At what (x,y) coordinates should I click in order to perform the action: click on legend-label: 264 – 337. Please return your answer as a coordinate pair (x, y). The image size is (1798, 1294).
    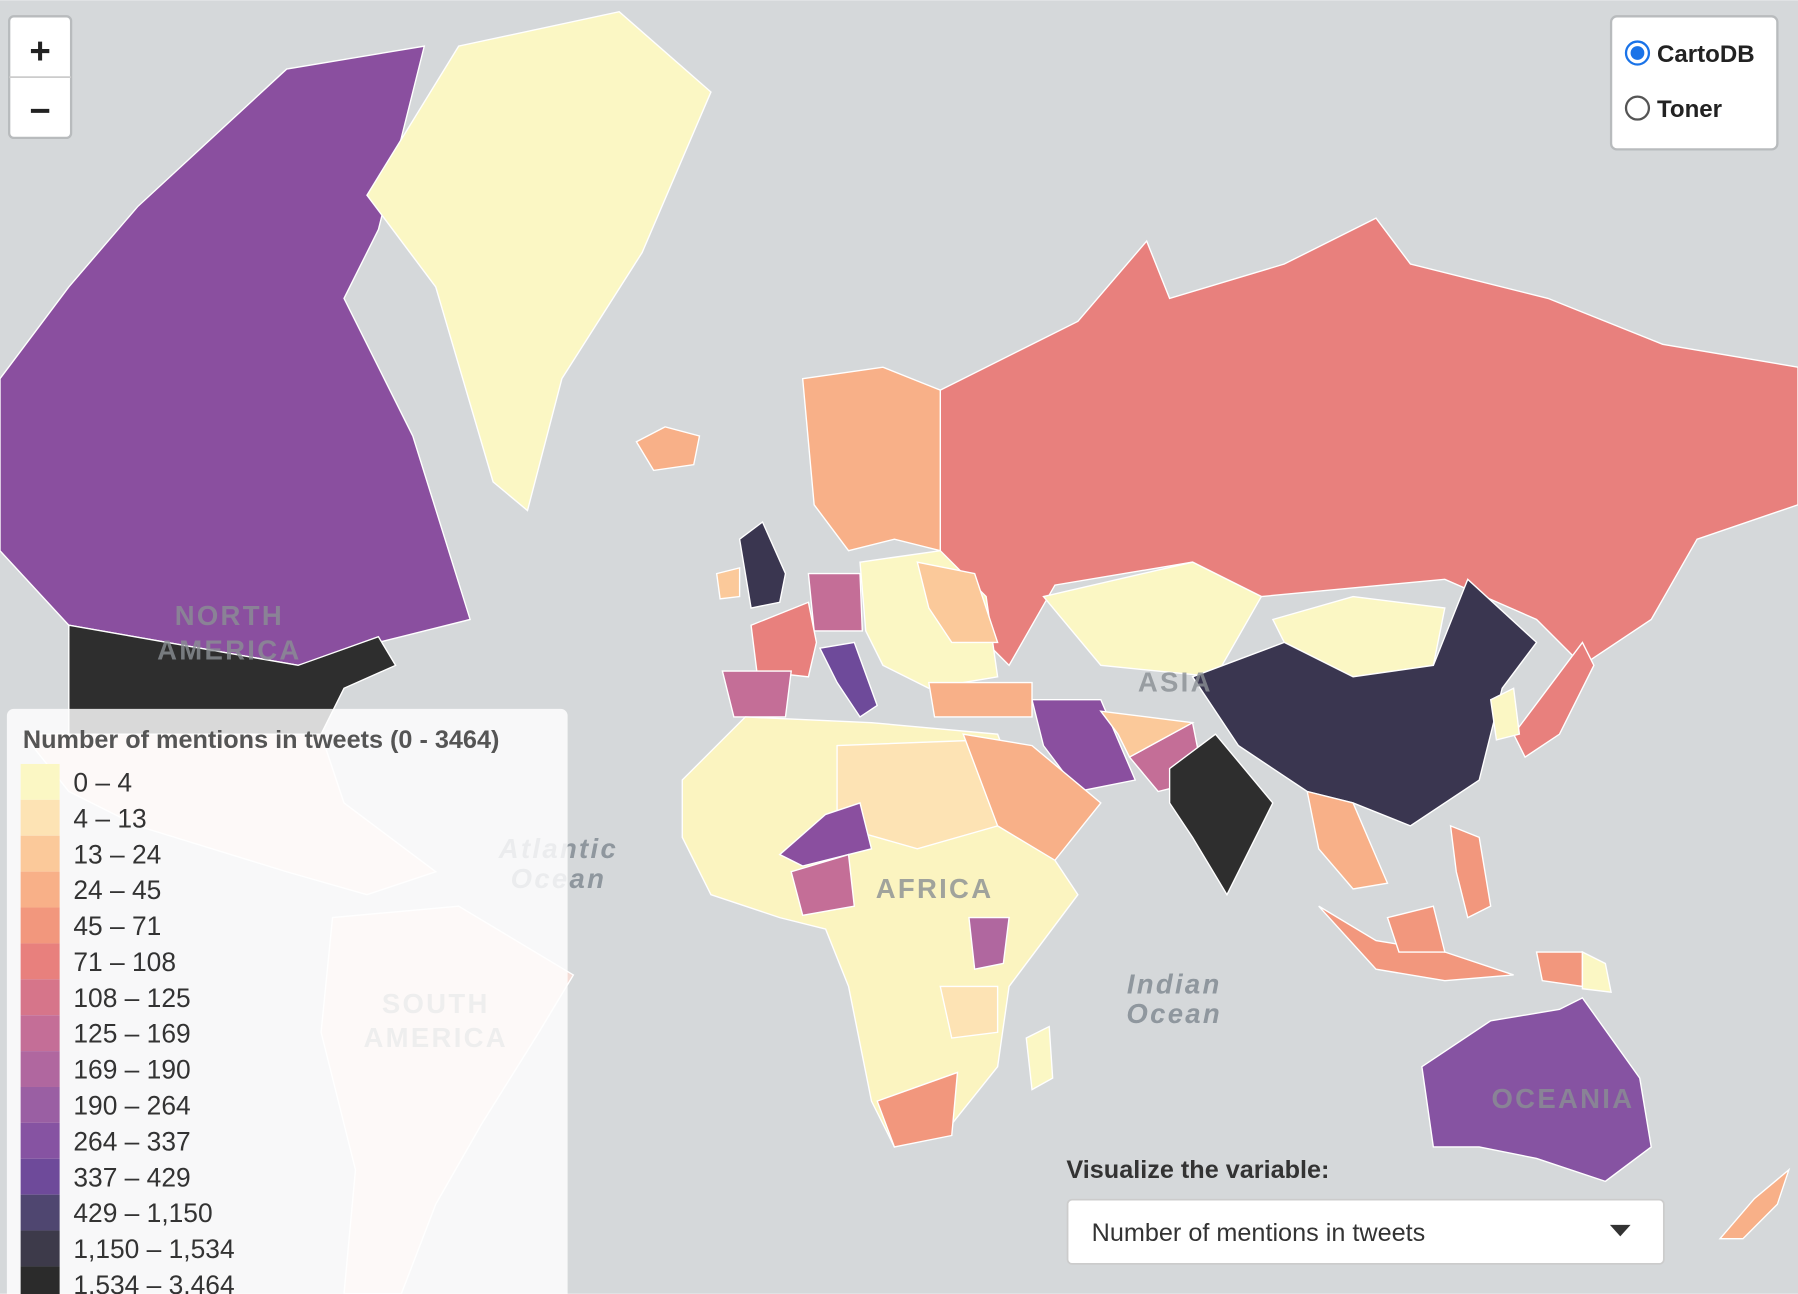
    Looking at the image, I should click on (131, 1141).